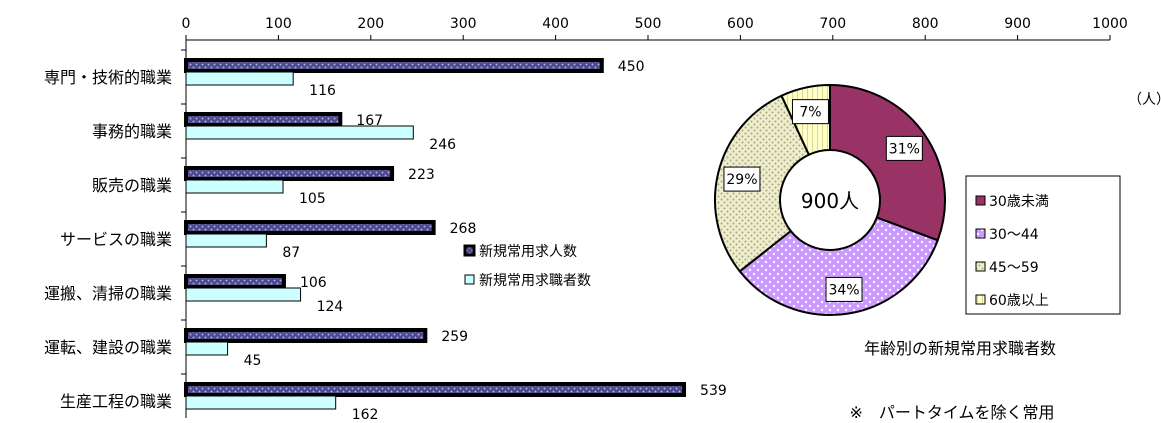 The width and height of the screenshot is (1161, 423). What do you see at coordinates (1014, 235) in the screenshot?
I see `legend-label-30-44: 30～44` at bounding box center [1014, 235].